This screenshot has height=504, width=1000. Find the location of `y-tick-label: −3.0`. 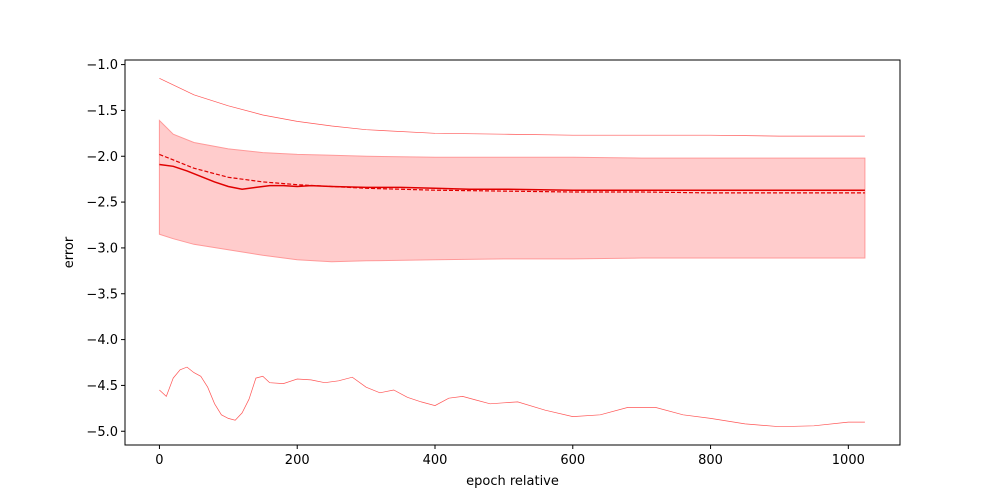

y-tick-label: −3.0 is located at coordinates (102, 248).